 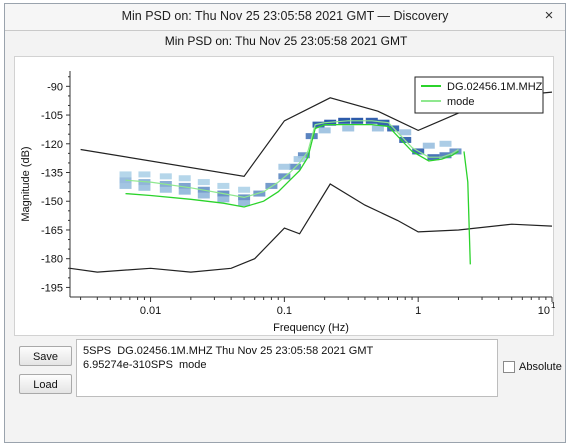 I want to click on legend-label: DG.02456.1M.MHZ, so click(x=495, y=87).